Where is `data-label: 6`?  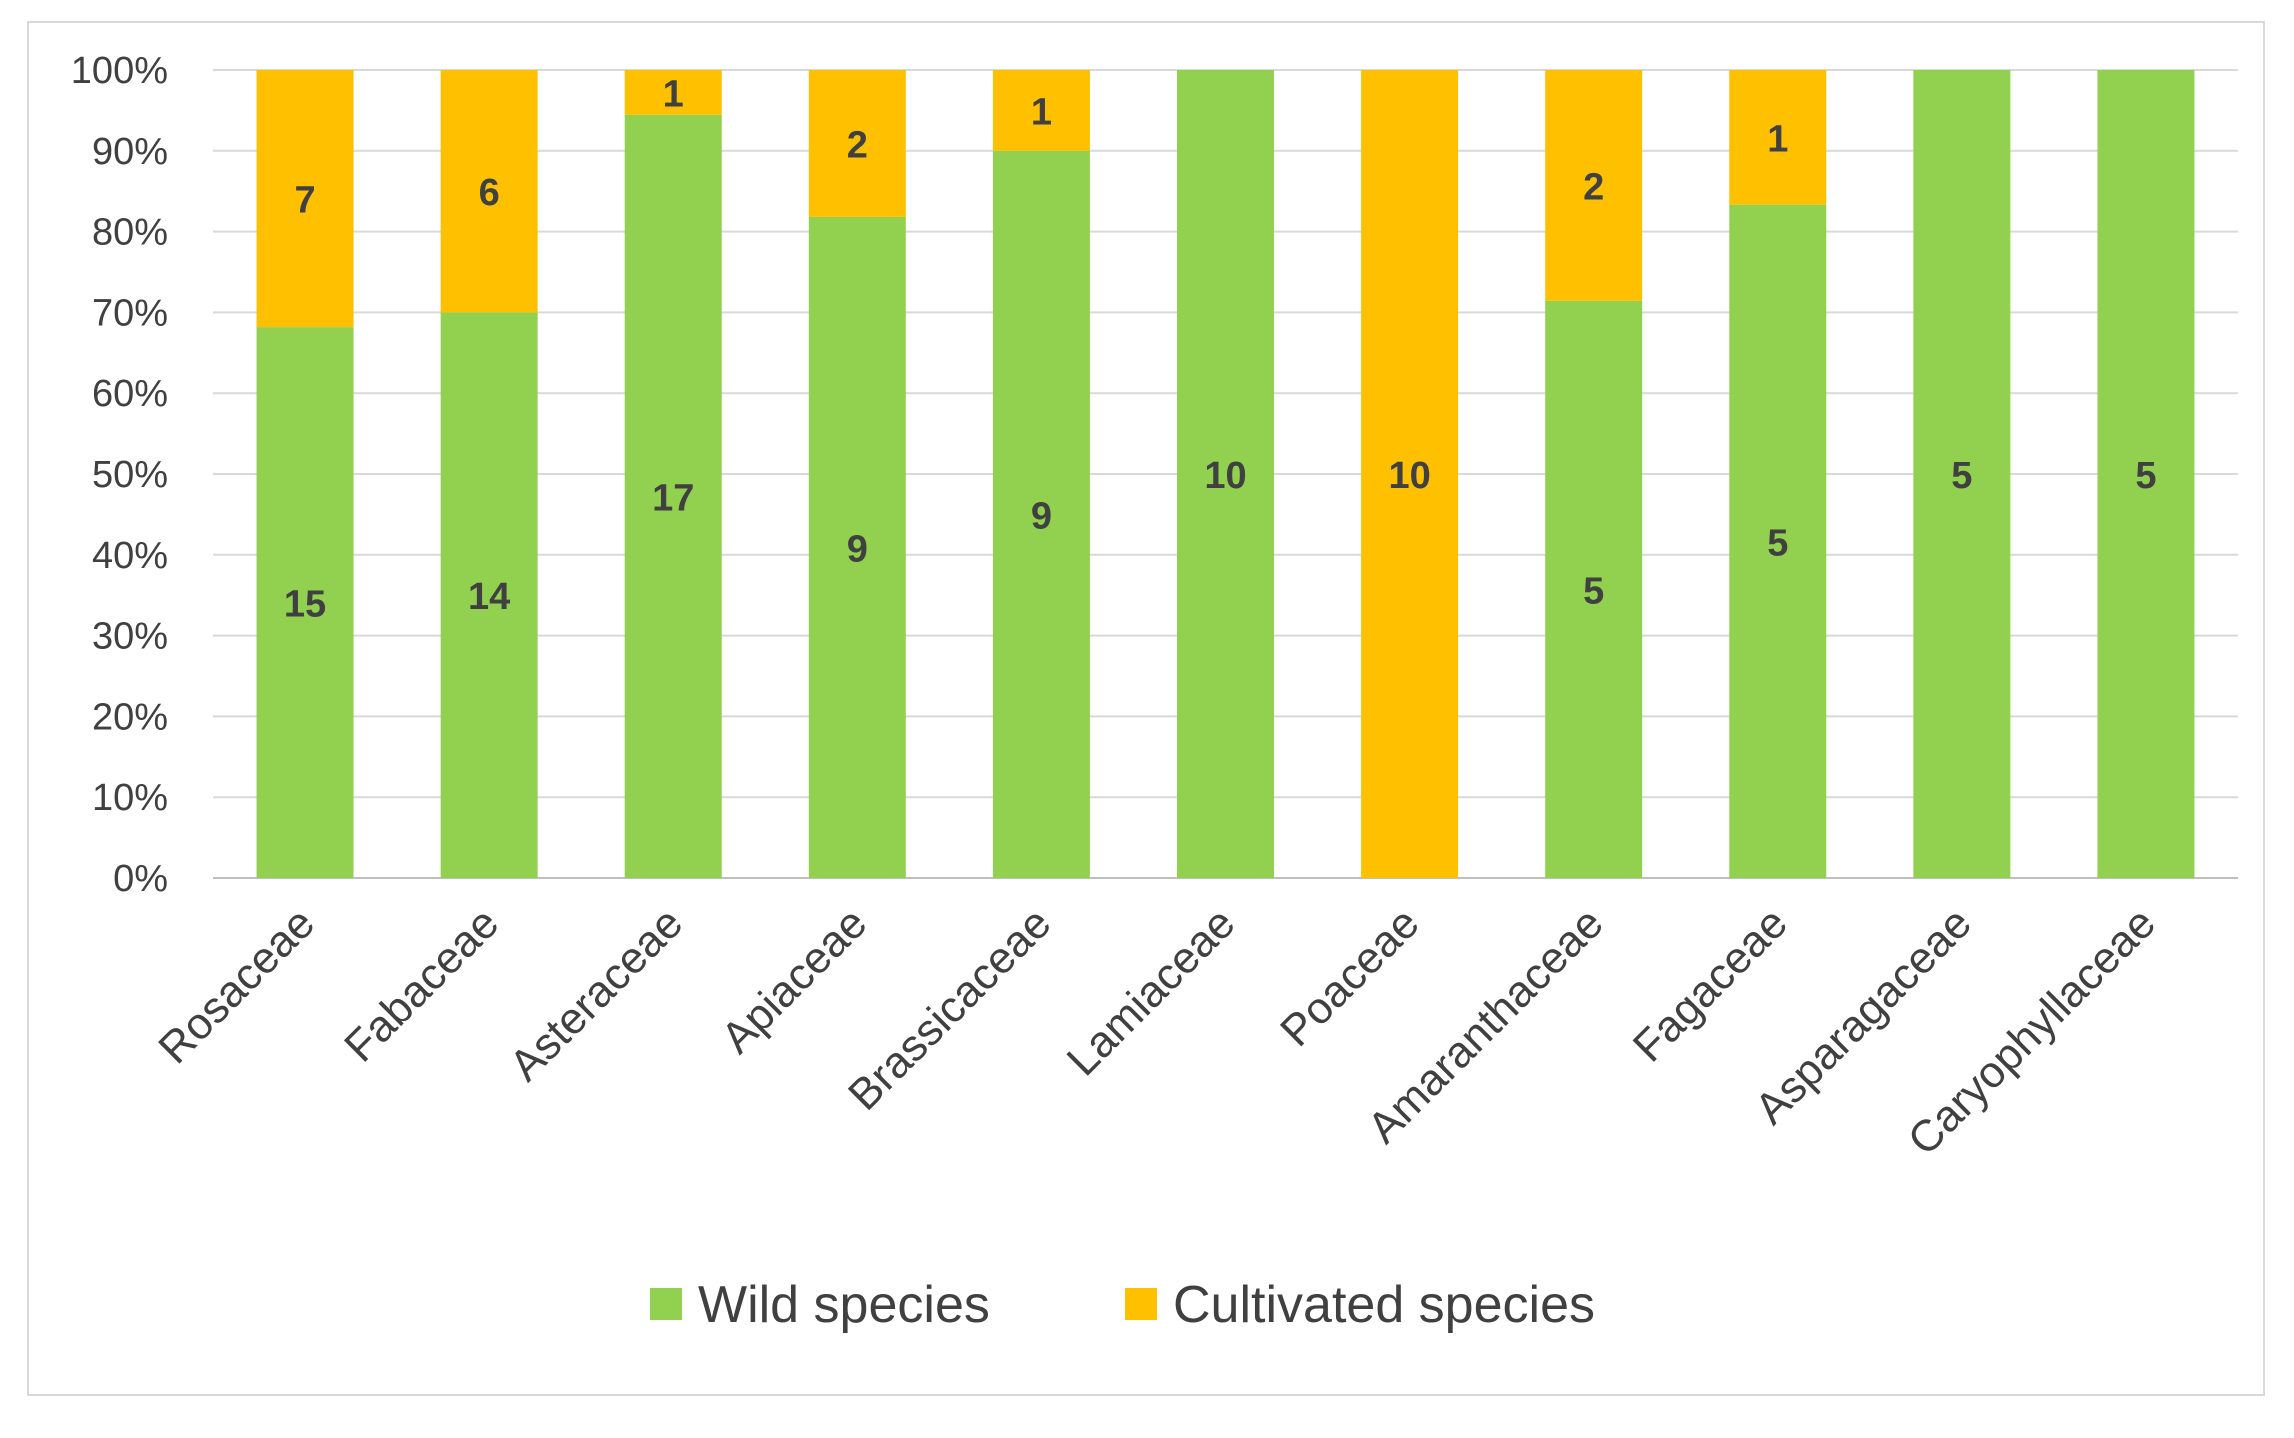
data-label: 6 is located at coordinates (489, 193).